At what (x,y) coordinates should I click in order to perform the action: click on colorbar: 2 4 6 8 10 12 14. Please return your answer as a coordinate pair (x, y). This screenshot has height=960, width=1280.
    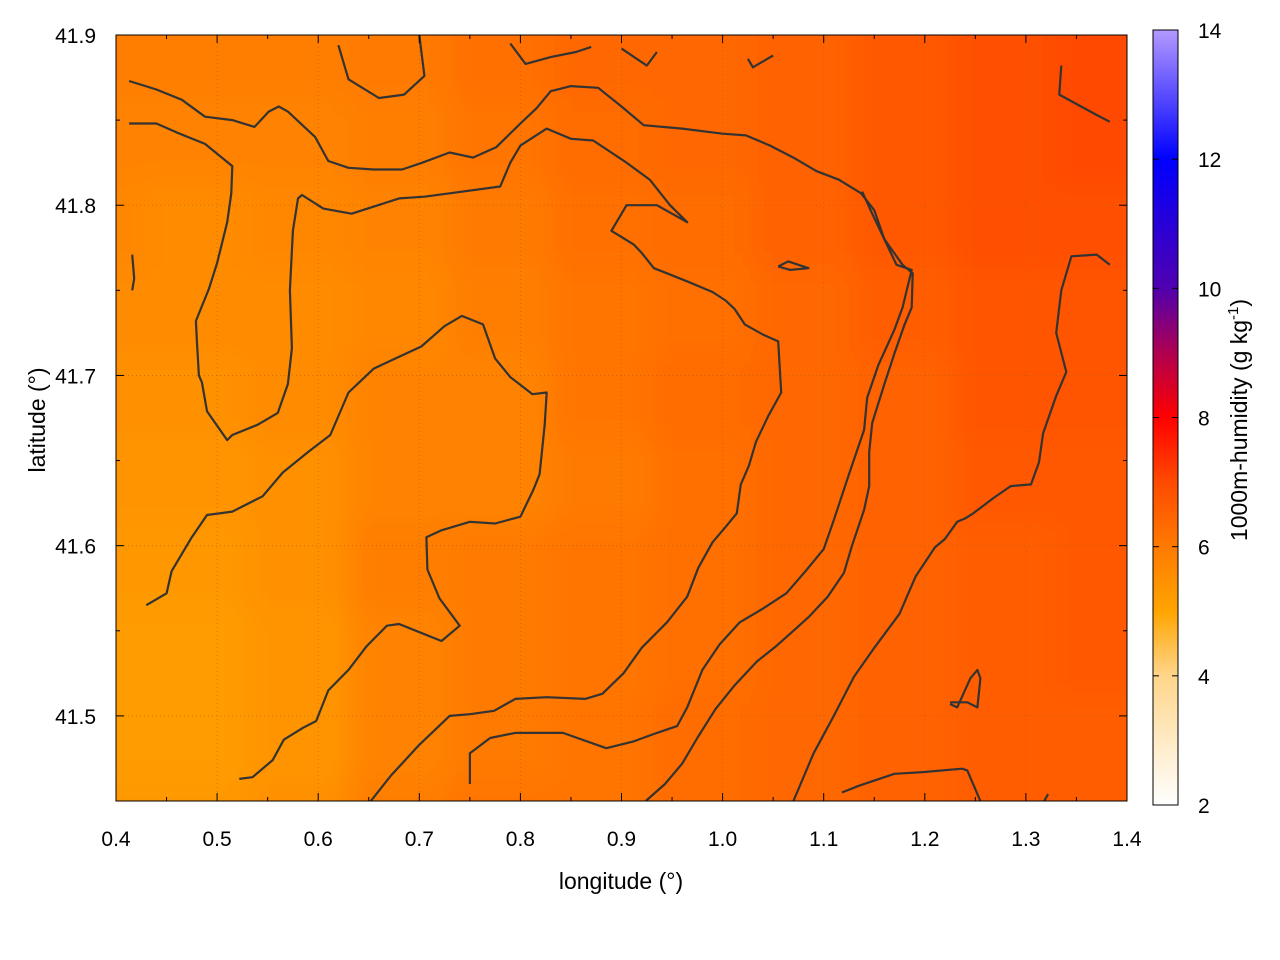
    Looking at the image, I should click on (1187, 419).